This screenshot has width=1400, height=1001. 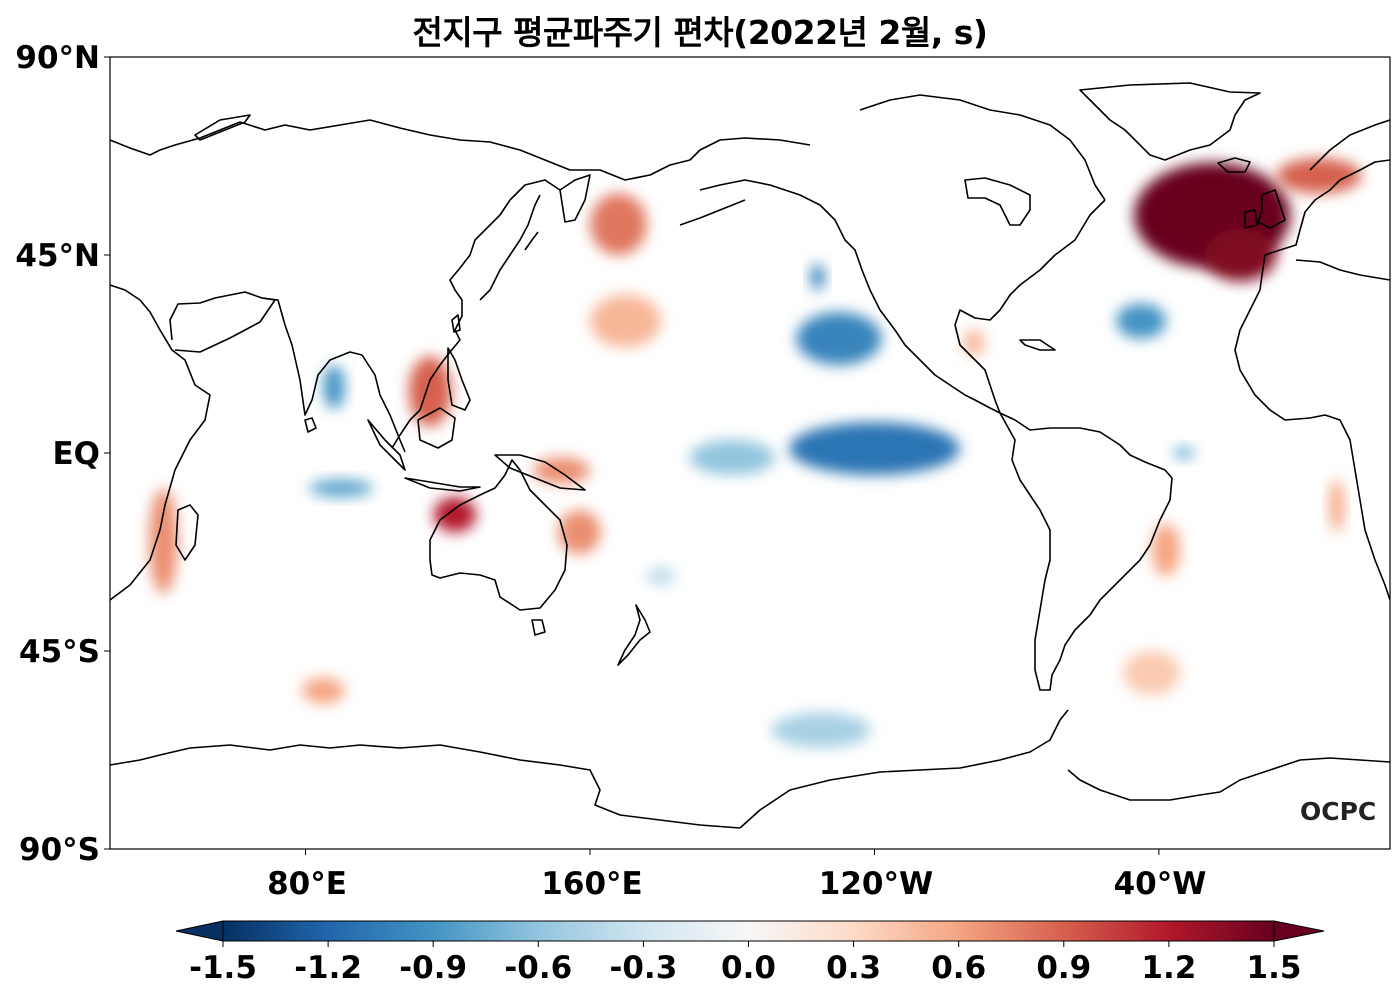 What do you see at coordinates (712, 212) in the screenshot?
I see `coast-aleutians` at bounding box center [712, 212].